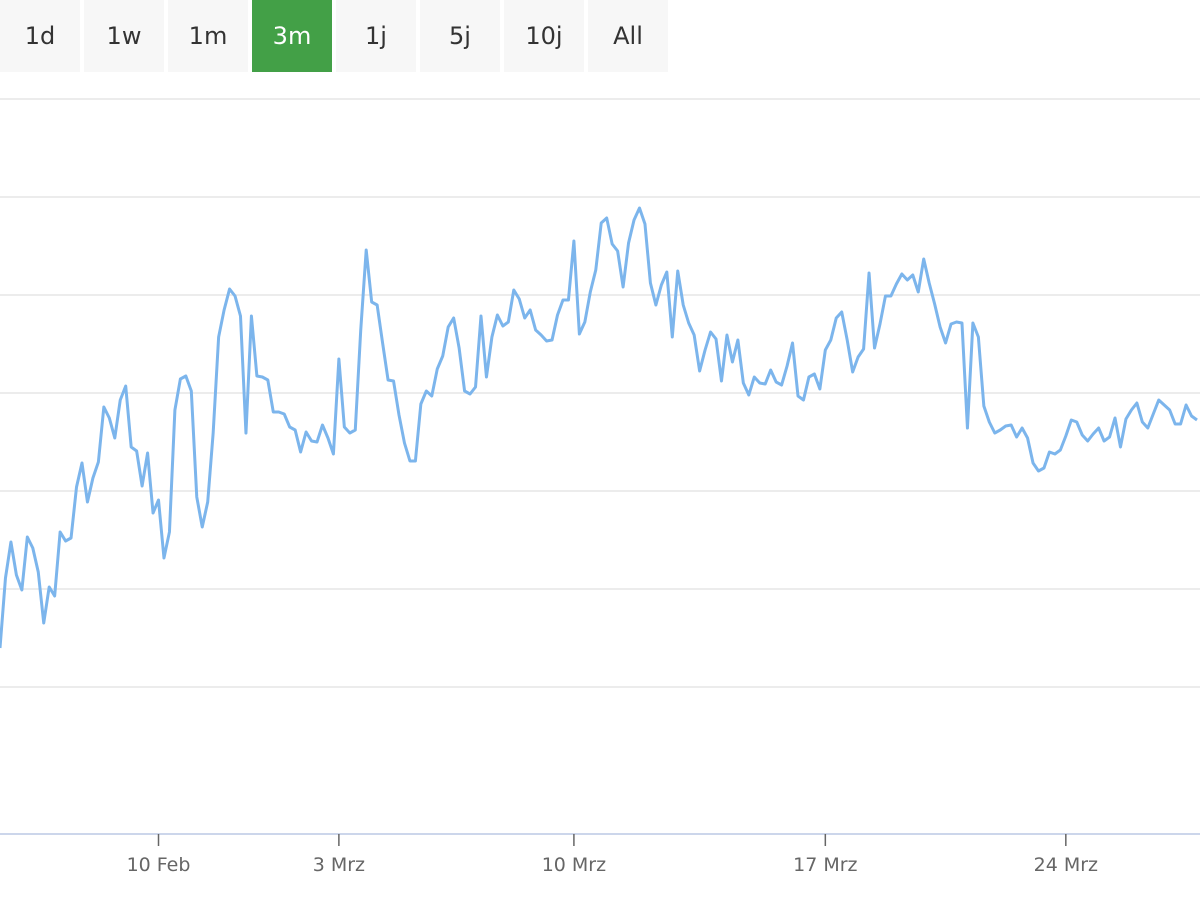  I want to click on x-tick-label: 24 Mrz, so click(1066, 865).